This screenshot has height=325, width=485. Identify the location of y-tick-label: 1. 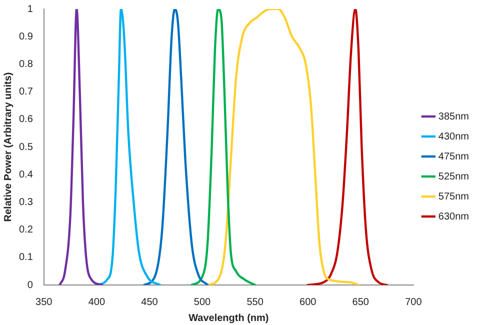
(30, 9).